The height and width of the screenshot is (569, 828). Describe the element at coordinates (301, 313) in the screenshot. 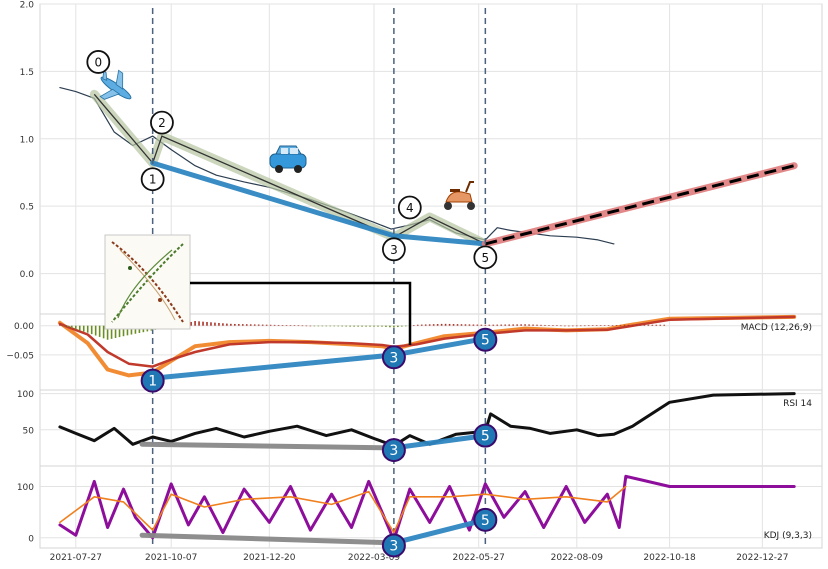

I see `inset-connector-line` at that location.